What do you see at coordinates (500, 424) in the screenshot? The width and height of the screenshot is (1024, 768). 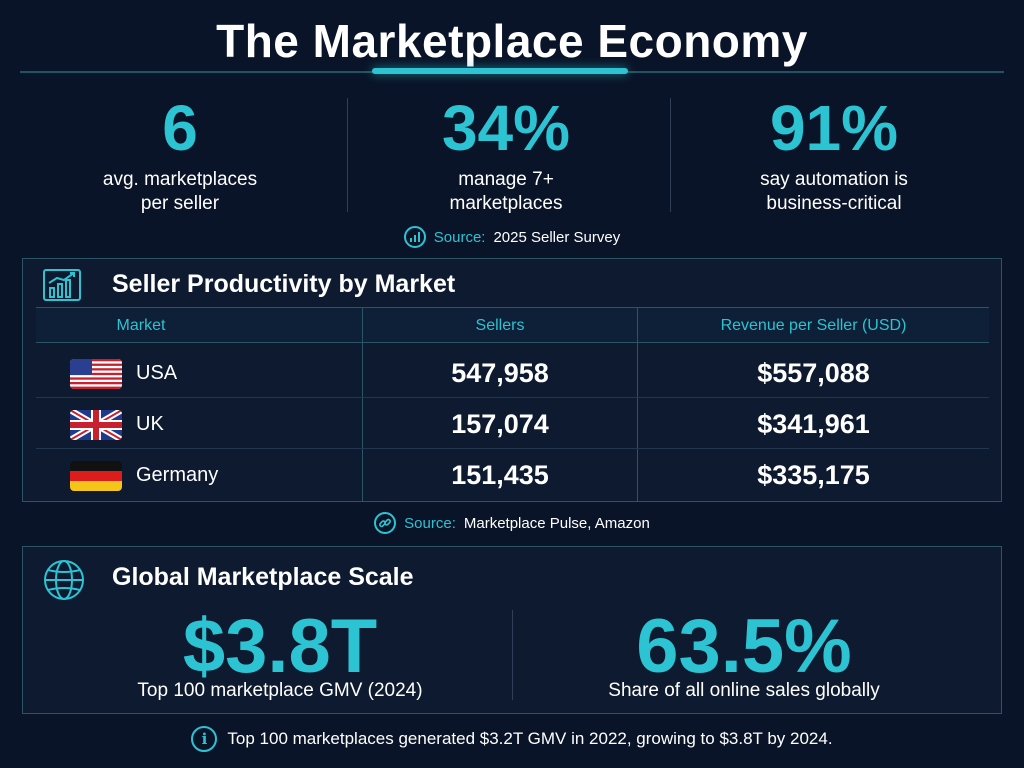 I see `sellers-value: 157,074` at bounding box center [500, 424].